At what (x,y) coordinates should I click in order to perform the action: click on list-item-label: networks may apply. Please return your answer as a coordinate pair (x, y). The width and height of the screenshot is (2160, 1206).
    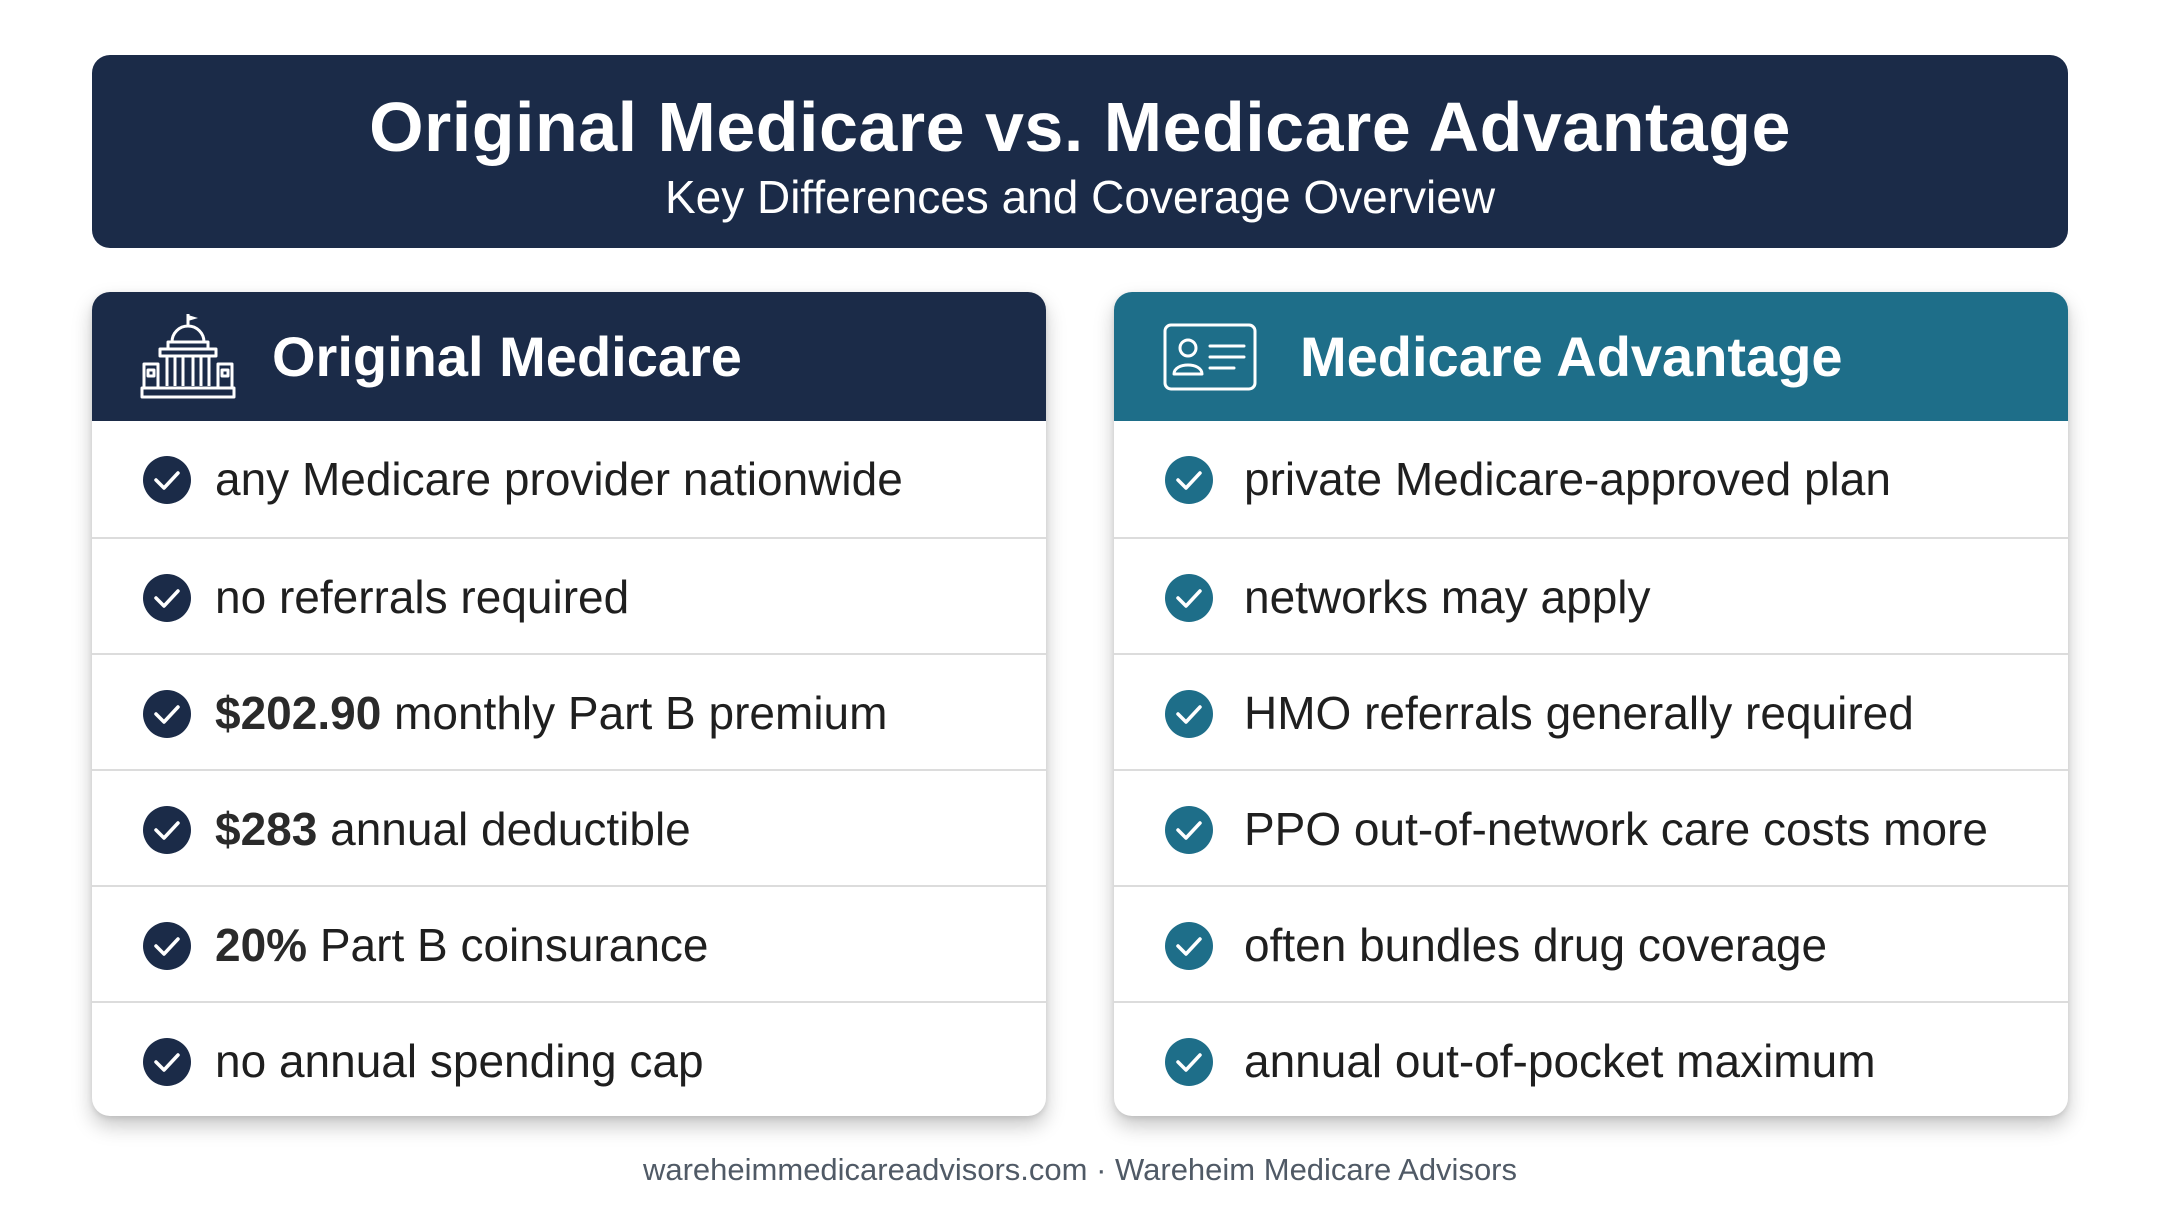
    Looking at the image, I should click on (1447, 597).